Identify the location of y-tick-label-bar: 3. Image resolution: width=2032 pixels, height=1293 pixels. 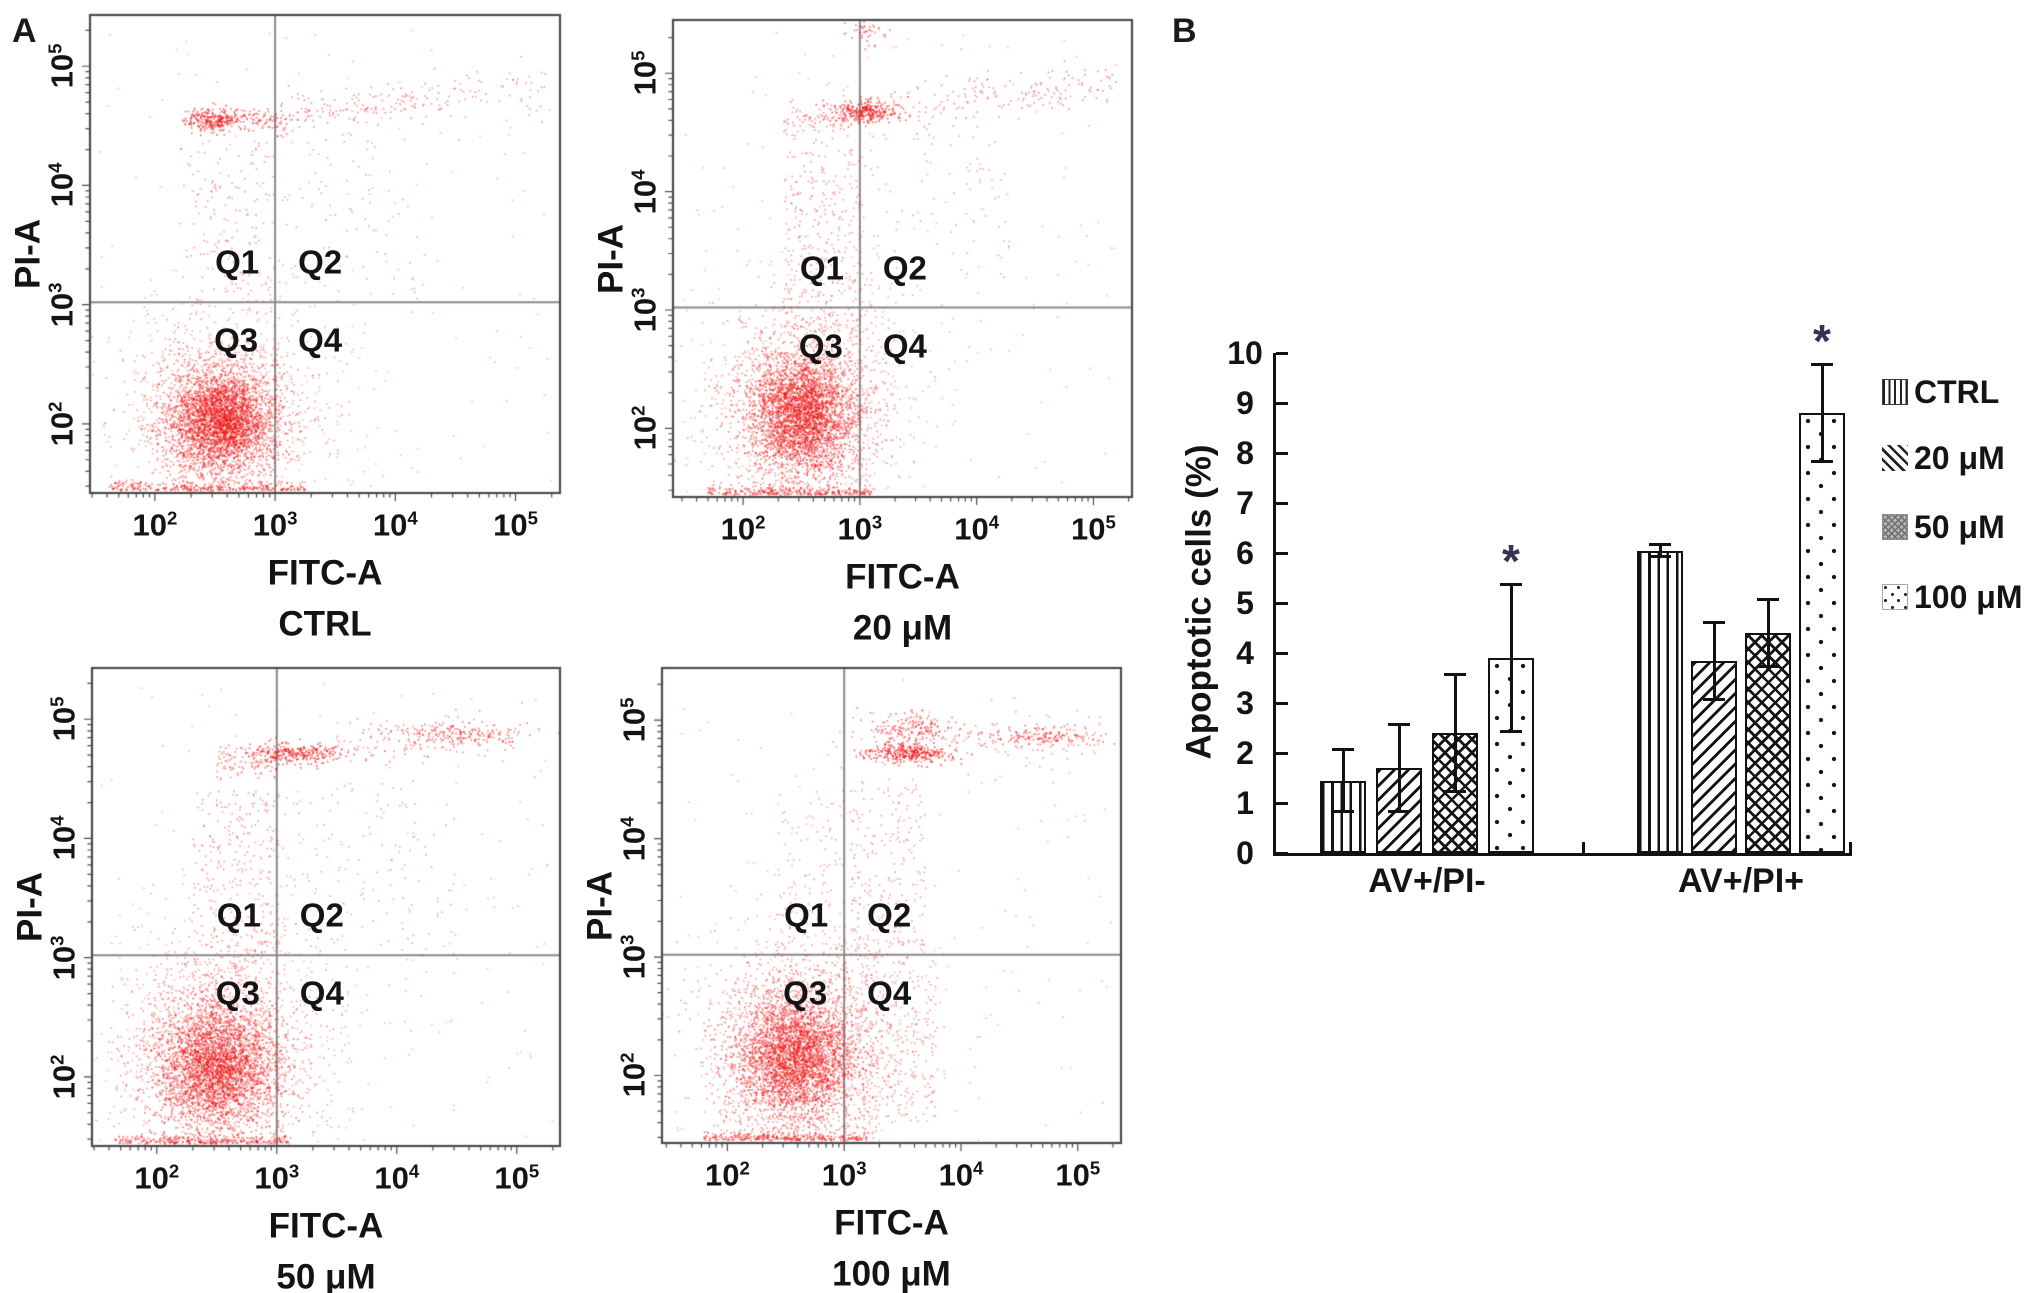
(1245, 703).